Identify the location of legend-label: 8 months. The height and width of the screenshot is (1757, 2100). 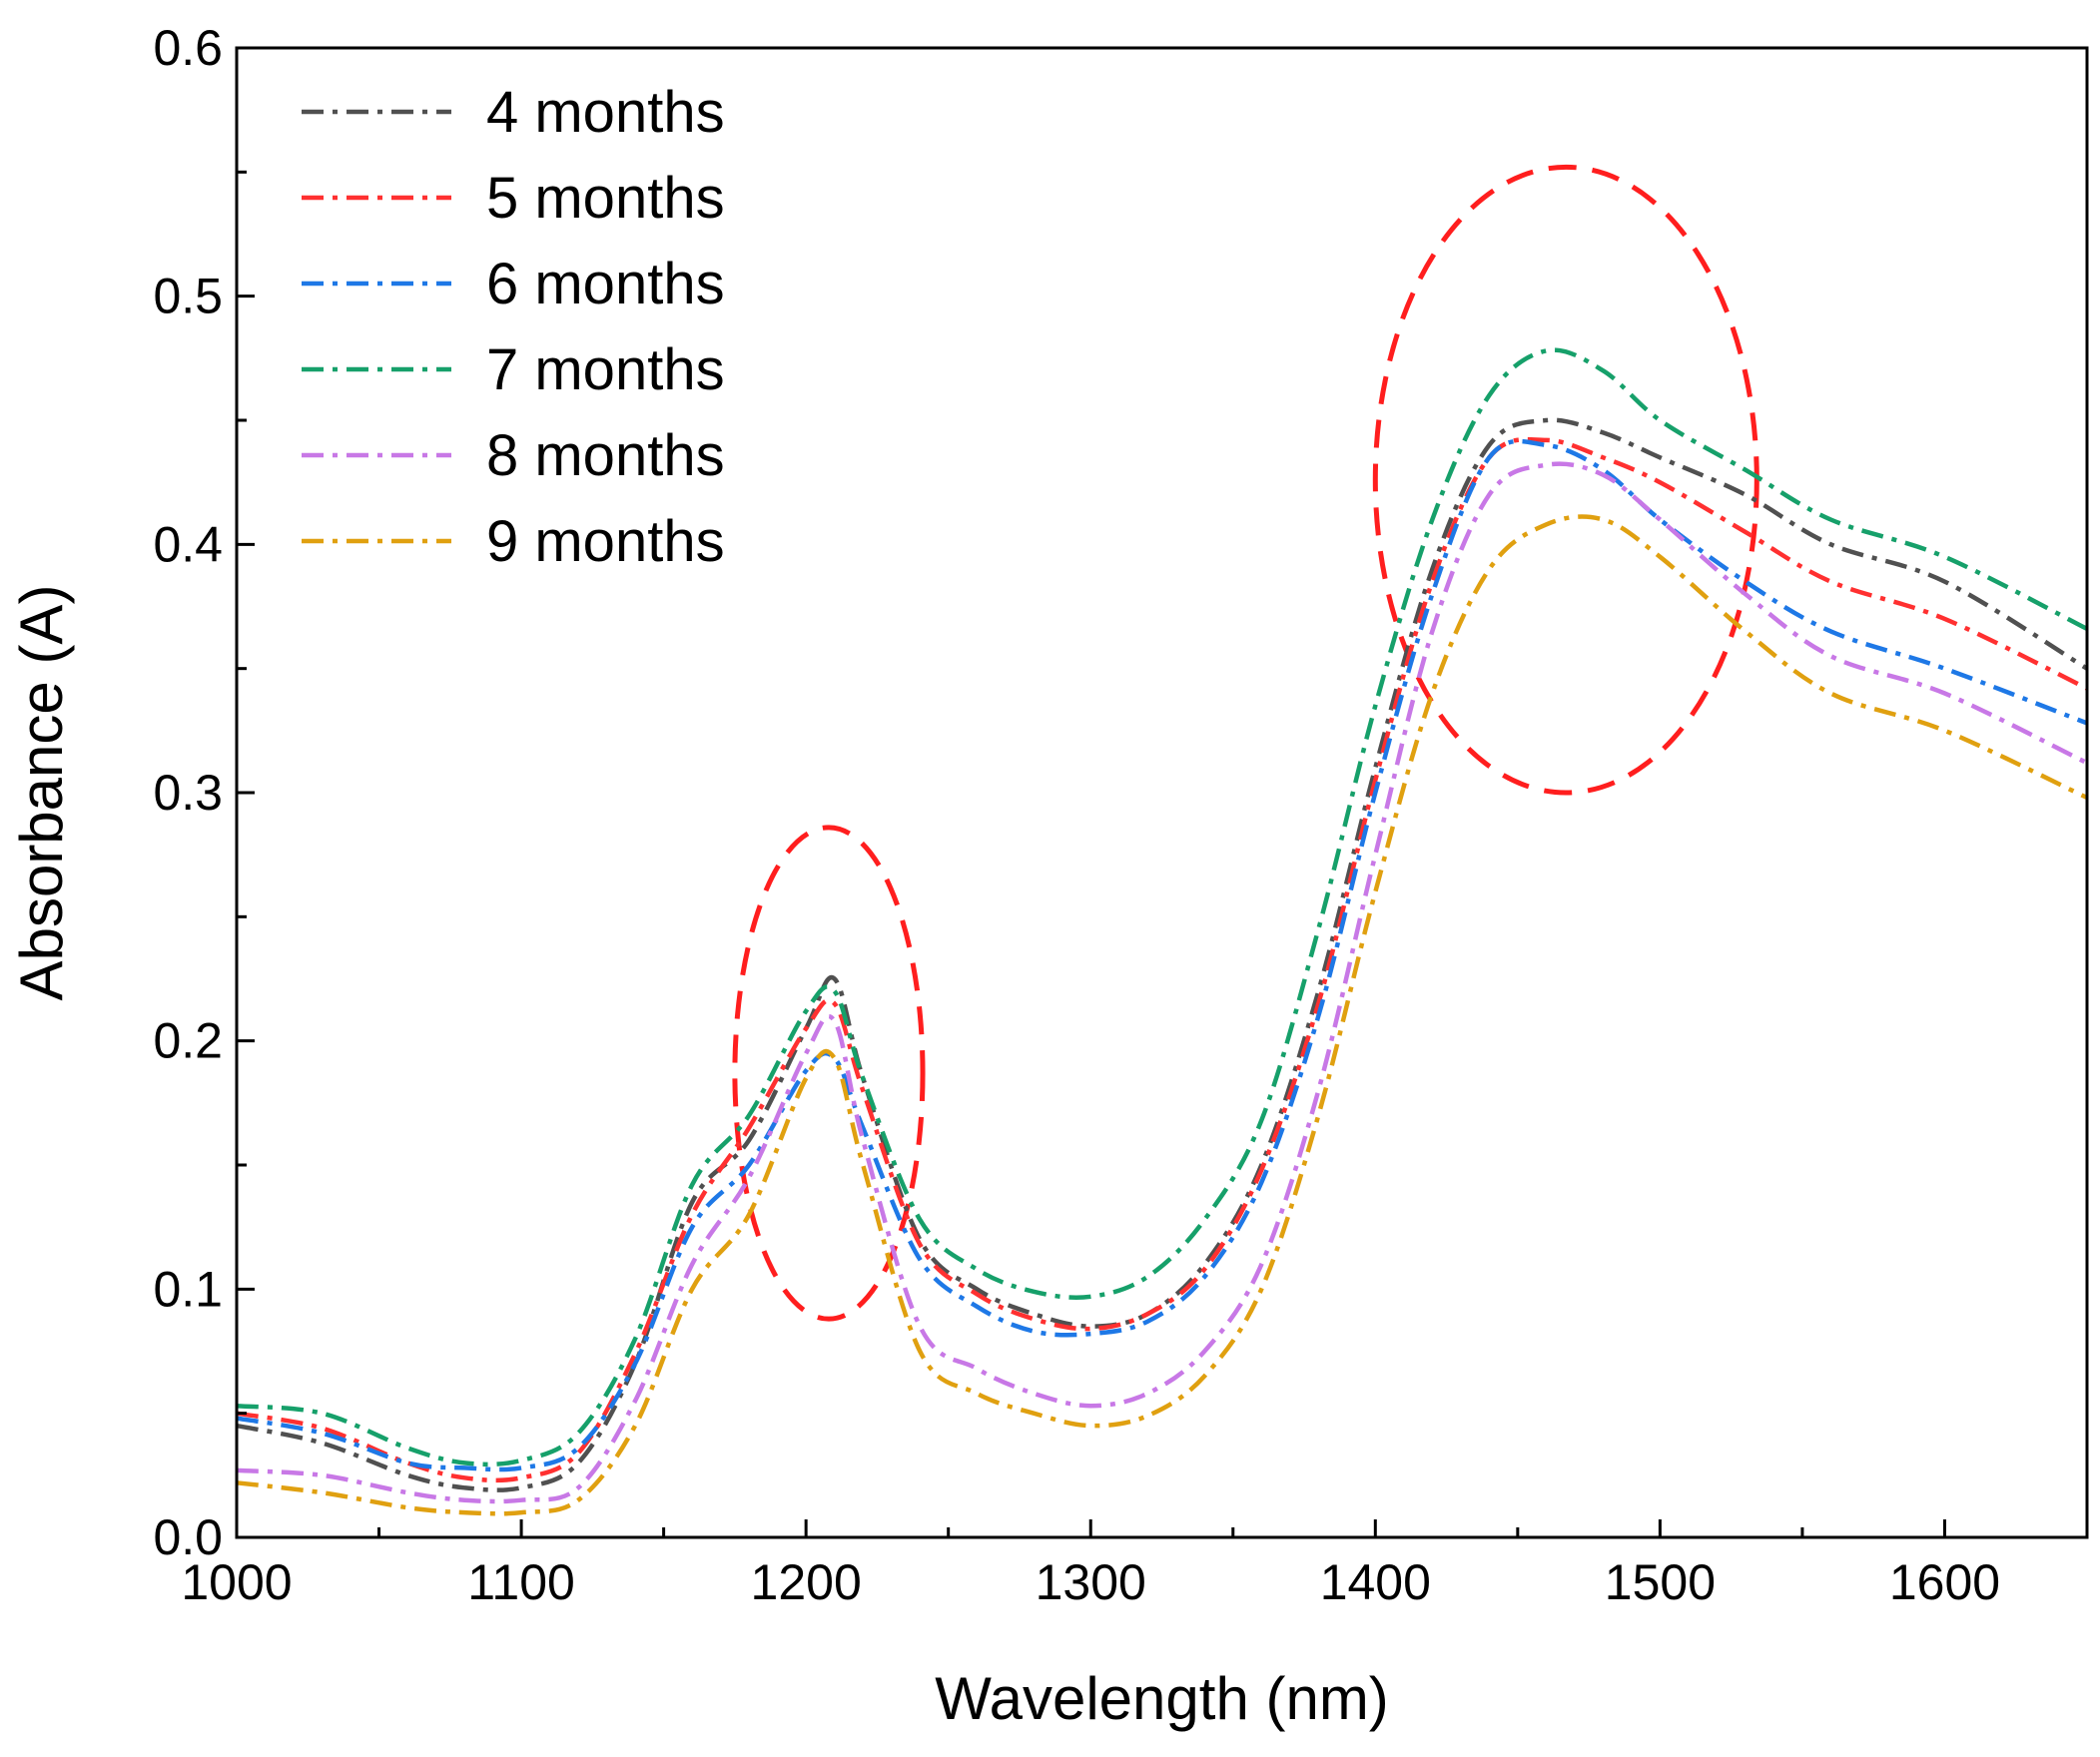
(605, 455).